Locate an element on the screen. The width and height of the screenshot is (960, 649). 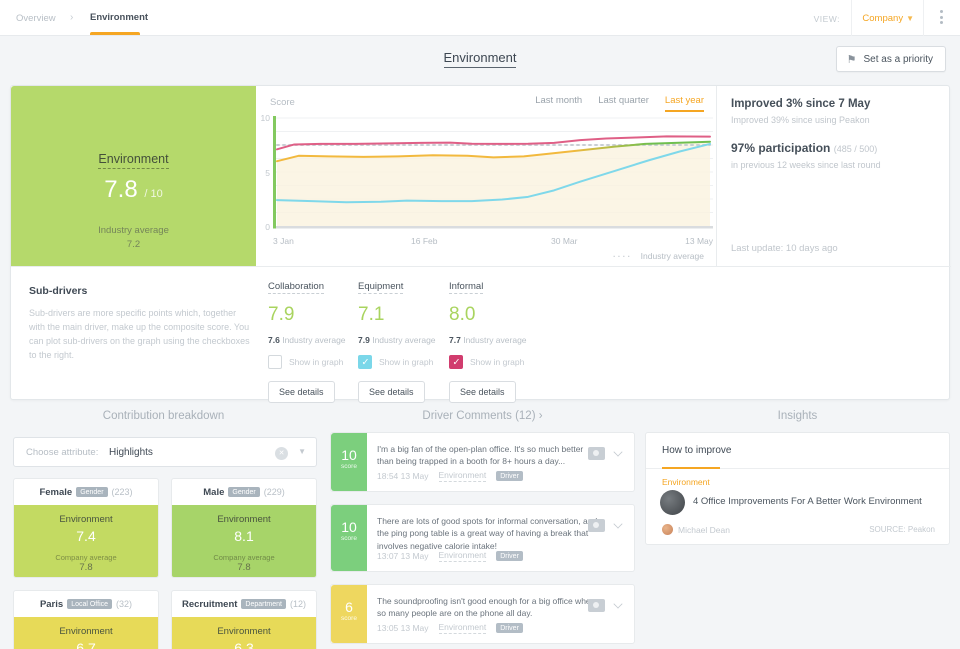
comment-time: 13:07 13 May is located at coordinates (403, 556).